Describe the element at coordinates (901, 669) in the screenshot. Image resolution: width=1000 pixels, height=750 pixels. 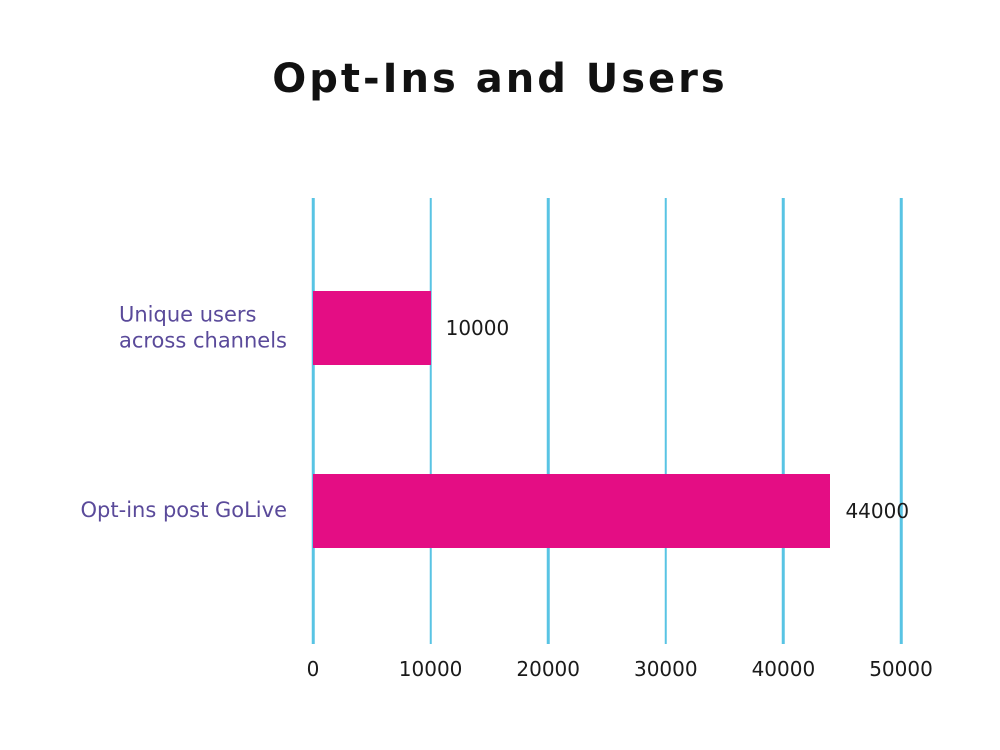
I see `x-tick-label: 50000` at that location.